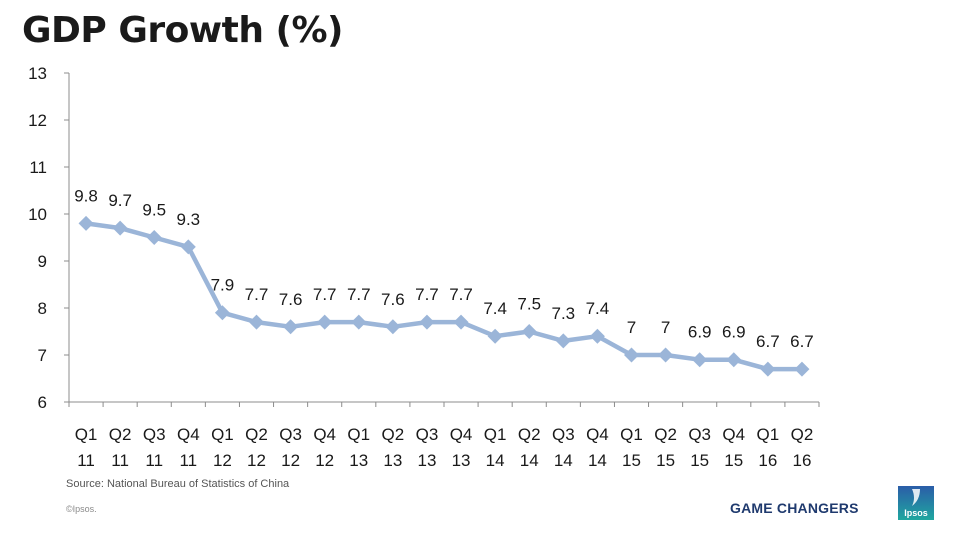 This screenshot has width=960, height=540. I want to click on logo-text: Ipsos, so click(916, 513).